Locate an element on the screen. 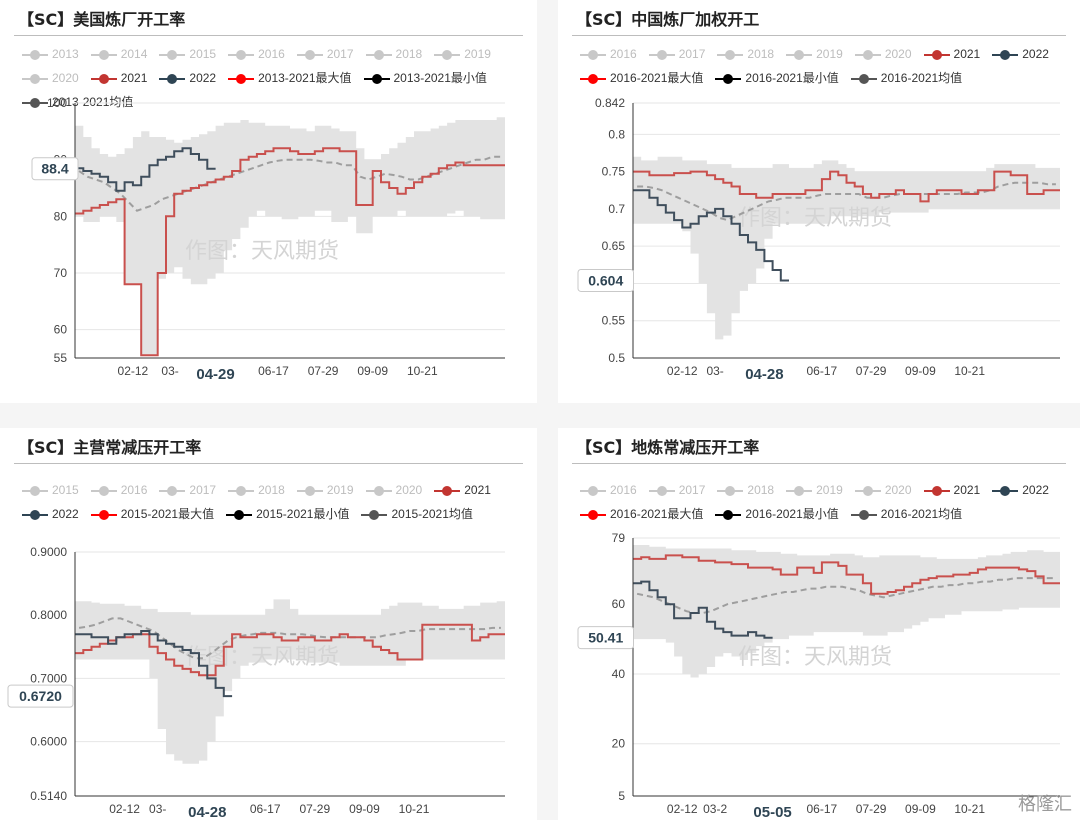 Image resolution: width=1080 pixels, height=820 pixels. legend-item-2013-2021最大值: 2013-2021最大值 is located at coordinates (290, 78).